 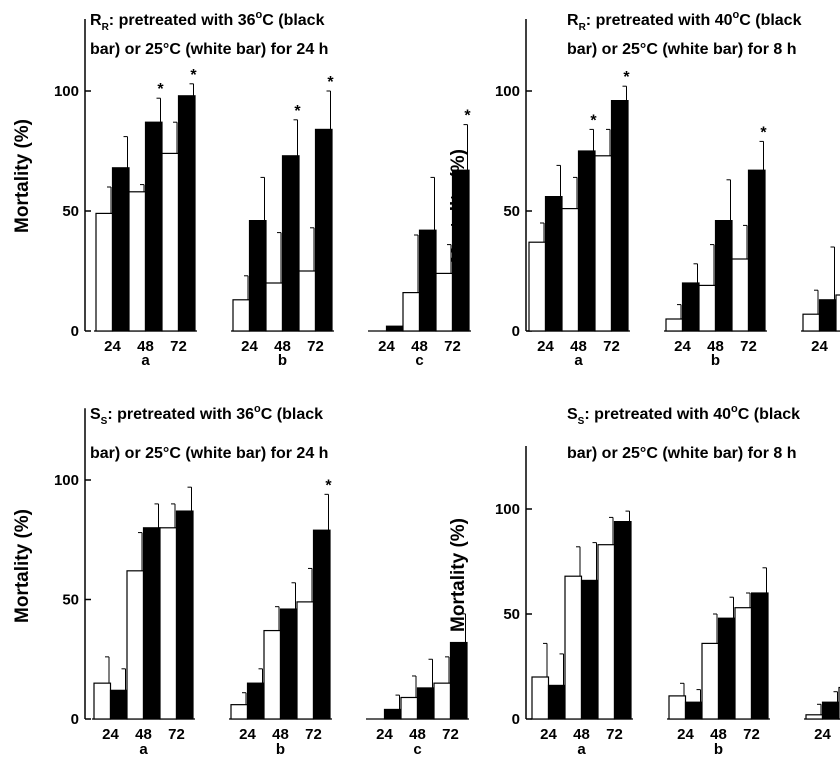 What do you see at coordinates (659, 20) in the screenshot?
I see `title-rest: : pretreated with 40` at bounding box center [659, 20].